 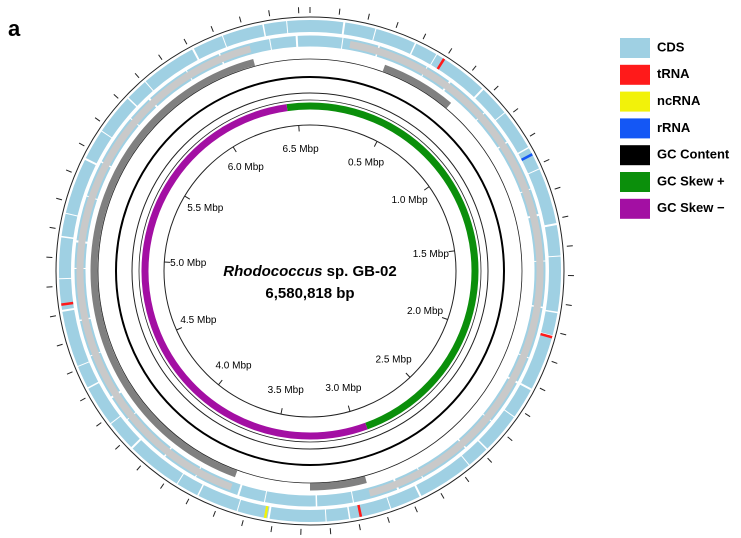 What do you see at coordinates (14, 28) in the screenshot?
I see `panel-label: a` at bounding box center [14, 28].